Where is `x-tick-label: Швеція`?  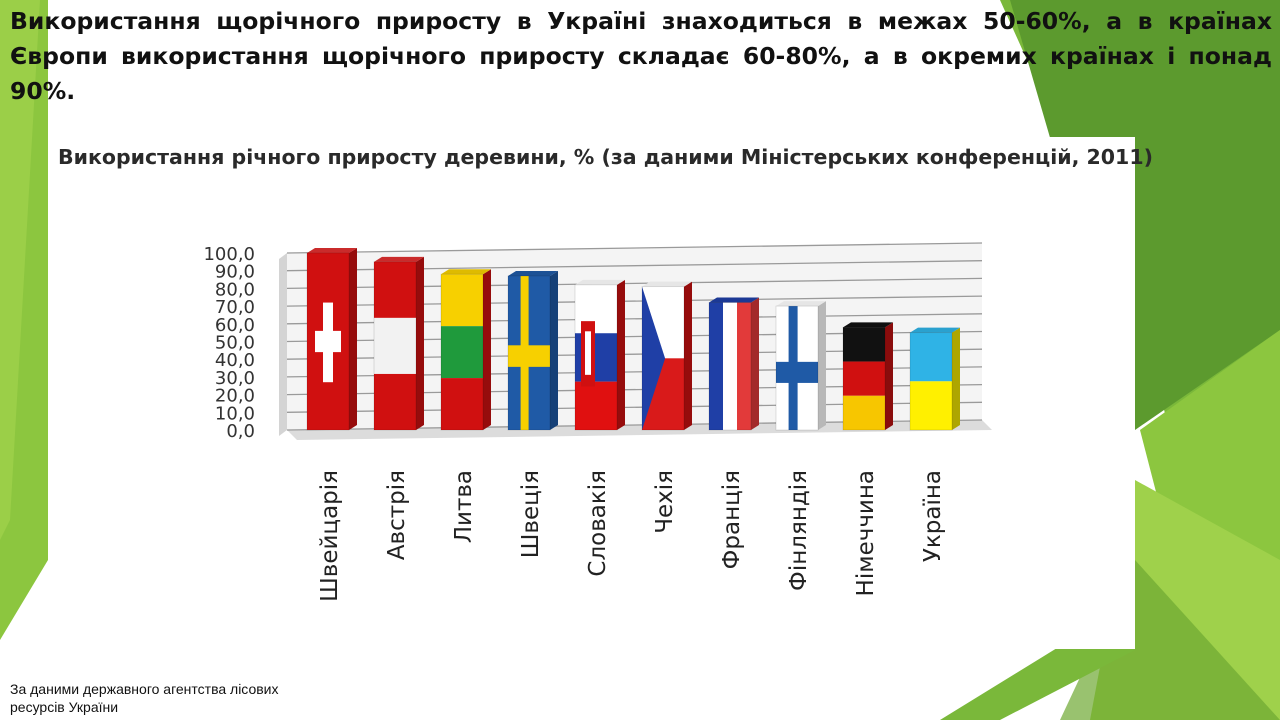 x-tick-label: Швеція is located at coordinates (531, 514).